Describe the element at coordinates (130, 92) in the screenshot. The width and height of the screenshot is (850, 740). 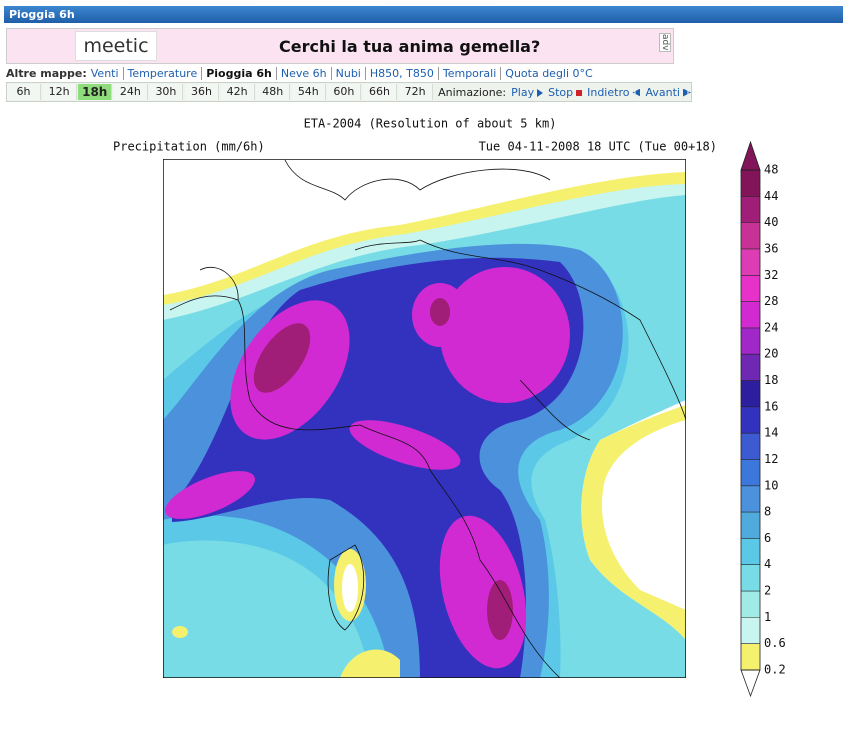
I see `time-tab: 24h` at that location.